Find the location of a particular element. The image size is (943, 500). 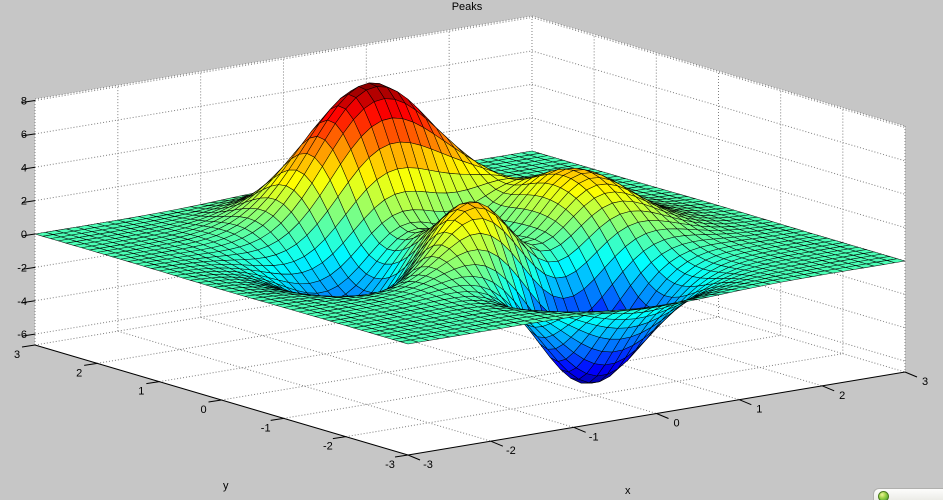

cropped-corner-button is located at coordinates (908, 494).